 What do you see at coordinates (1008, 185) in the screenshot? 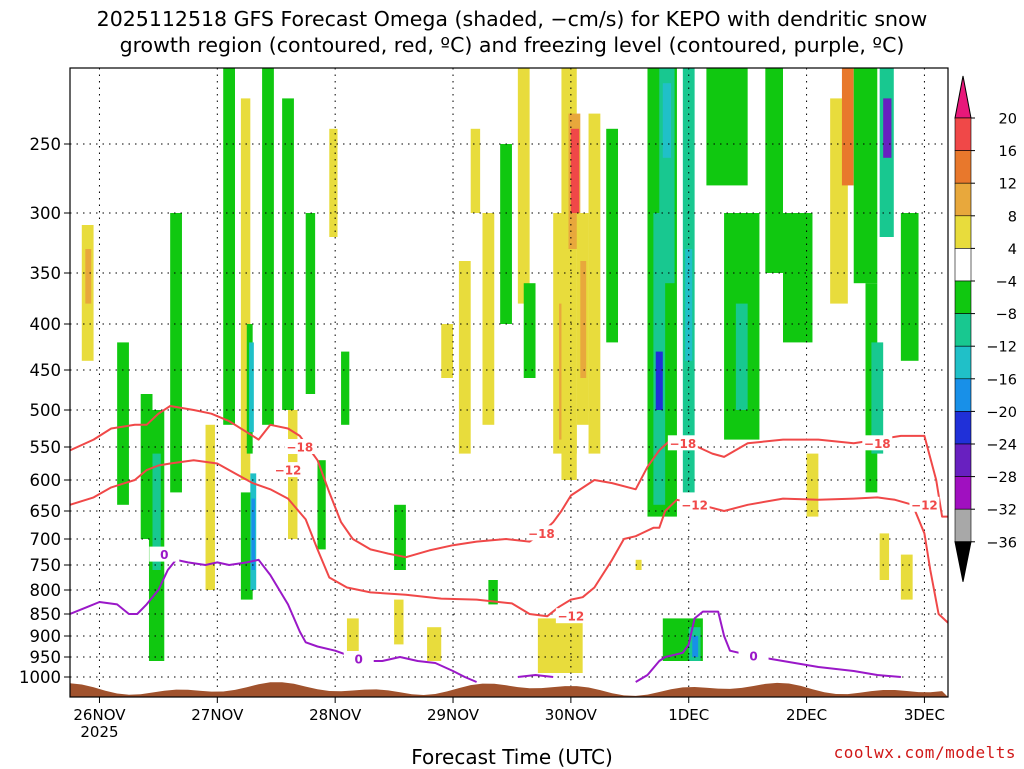
I see `colorbar-label: 12` at bounding box center [1008, 185].